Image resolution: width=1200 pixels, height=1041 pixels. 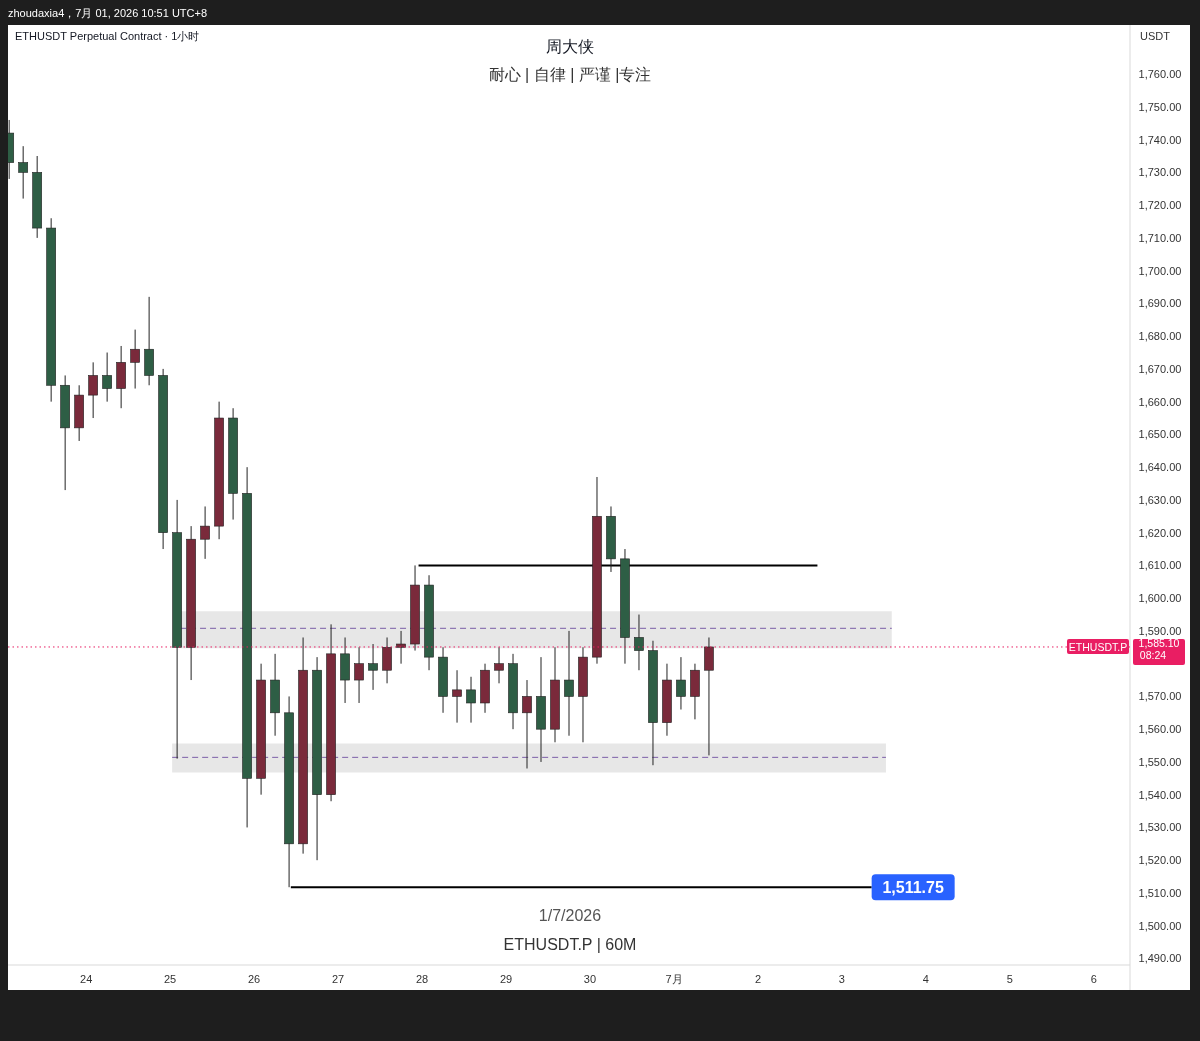 What do you see at coordinates (107, 36) in the screenshot?
I see `annotation: ETHUSDT Perpetual Contract · 1小时` at bounding box center [107, 36].